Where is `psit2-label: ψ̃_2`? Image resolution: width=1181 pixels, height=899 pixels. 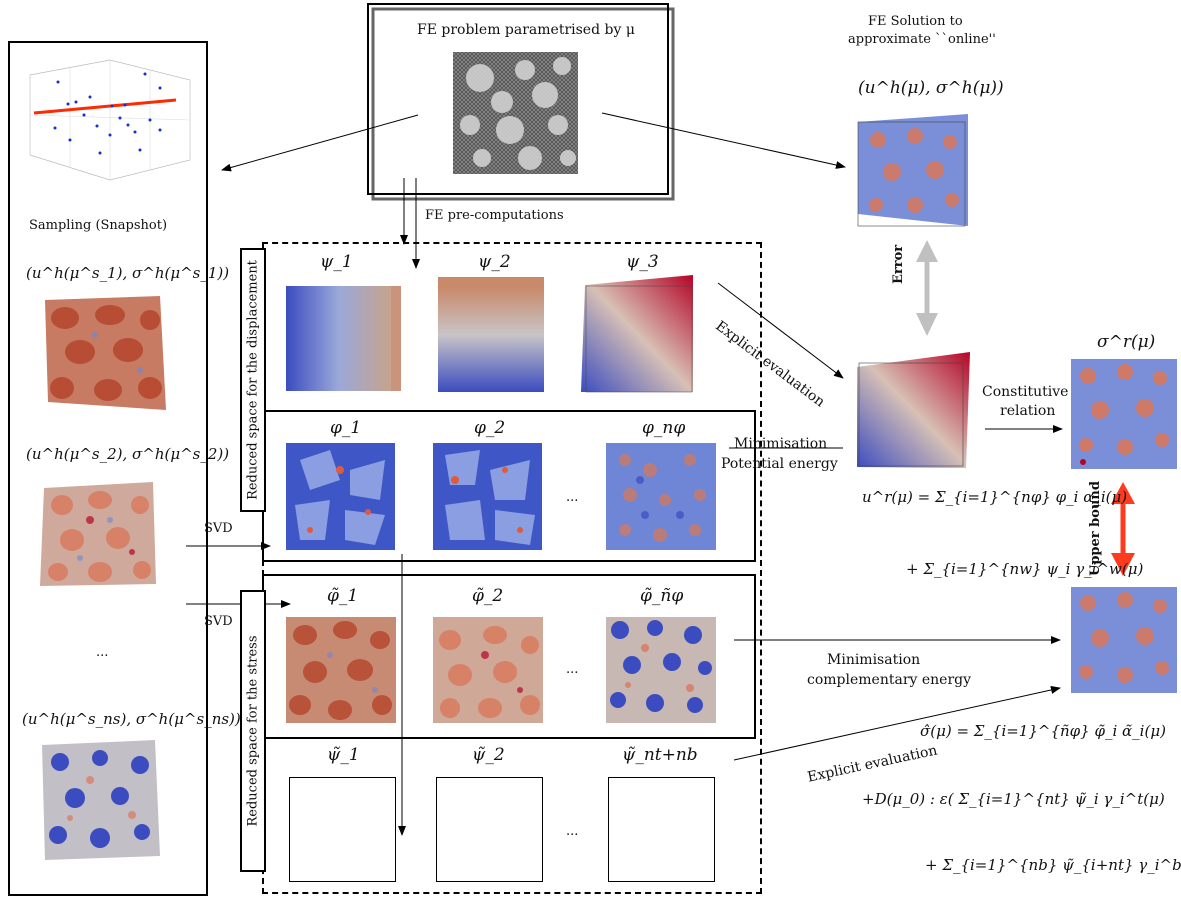
psit2-label: ψ̃_2 is located at coordinates (488, 755).